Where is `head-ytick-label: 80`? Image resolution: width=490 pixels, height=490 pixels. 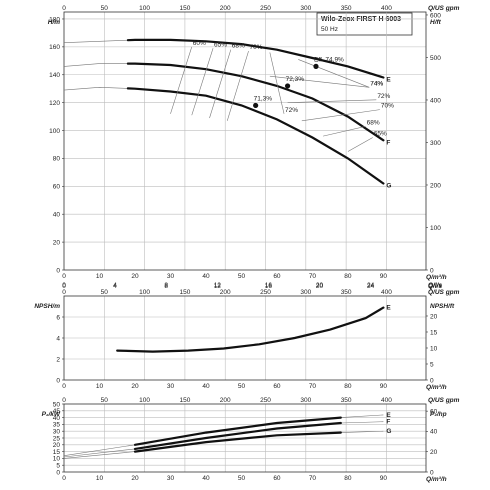 head-ytick-label: 80 is located at coordinates (57, 159).